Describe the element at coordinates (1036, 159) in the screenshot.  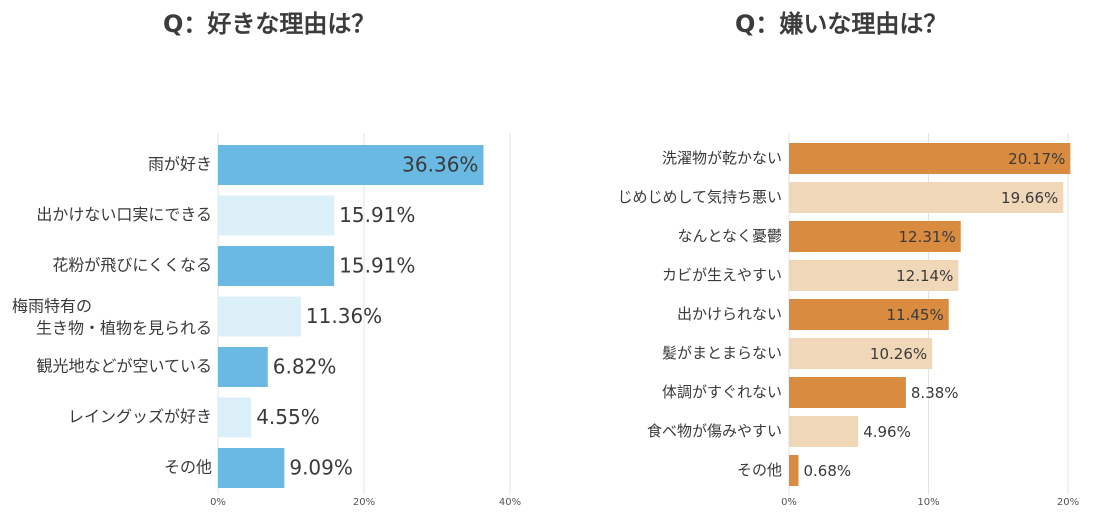
I see `dislikes-value-label: 20.17%` at that location.